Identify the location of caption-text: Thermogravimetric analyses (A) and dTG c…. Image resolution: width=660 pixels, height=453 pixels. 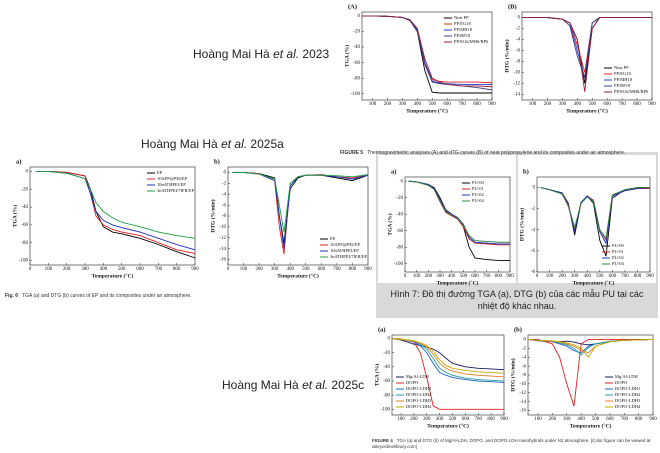
(496, 153).